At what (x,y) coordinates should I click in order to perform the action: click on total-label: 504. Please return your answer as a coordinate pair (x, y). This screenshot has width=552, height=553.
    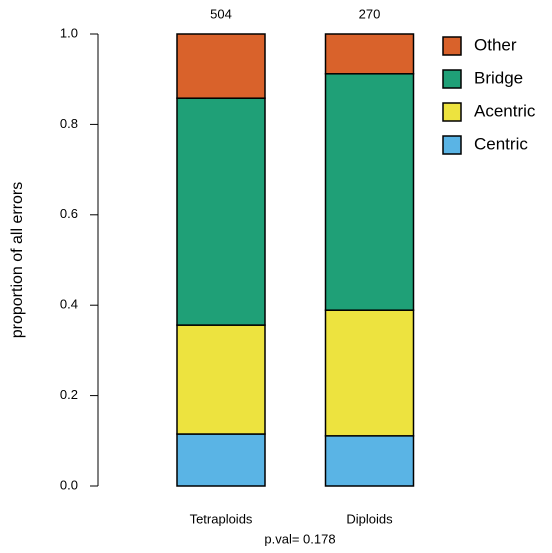
    Looking at the image, I should click on (221, 13).